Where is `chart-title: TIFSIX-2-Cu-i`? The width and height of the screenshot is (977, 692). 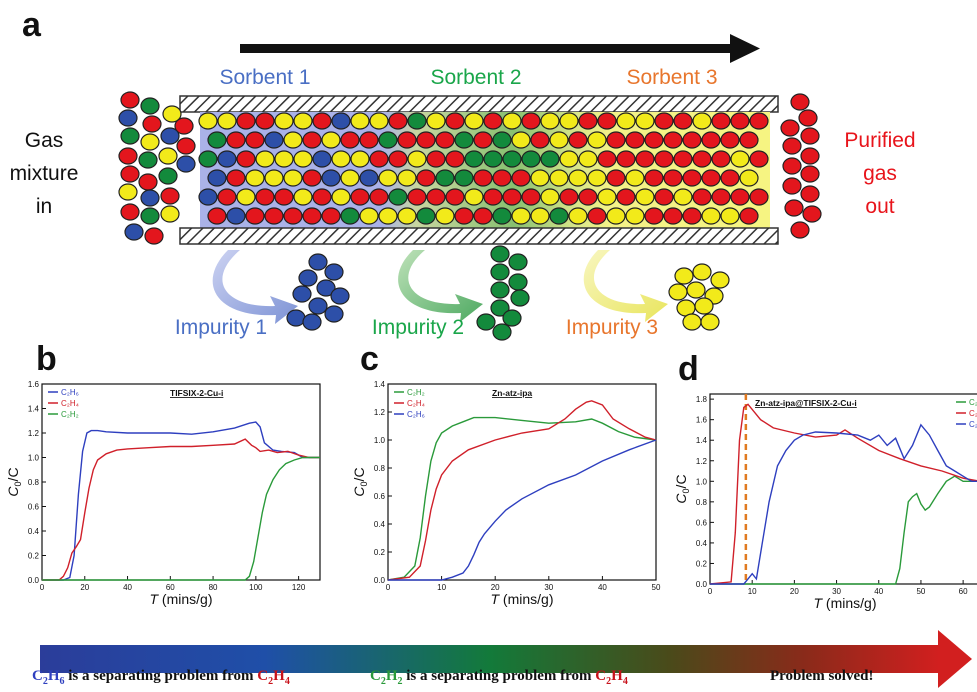 chart-title: TIFSIX-2-Cu-i is located at coordinates (196, 393).